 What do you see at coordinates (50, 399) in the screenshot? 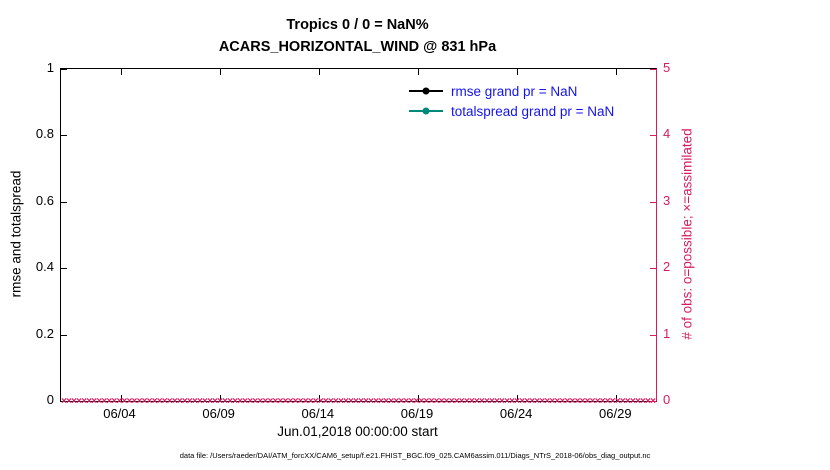
I see `y-left-tick-label: 0` at bounding box center [50, 399].